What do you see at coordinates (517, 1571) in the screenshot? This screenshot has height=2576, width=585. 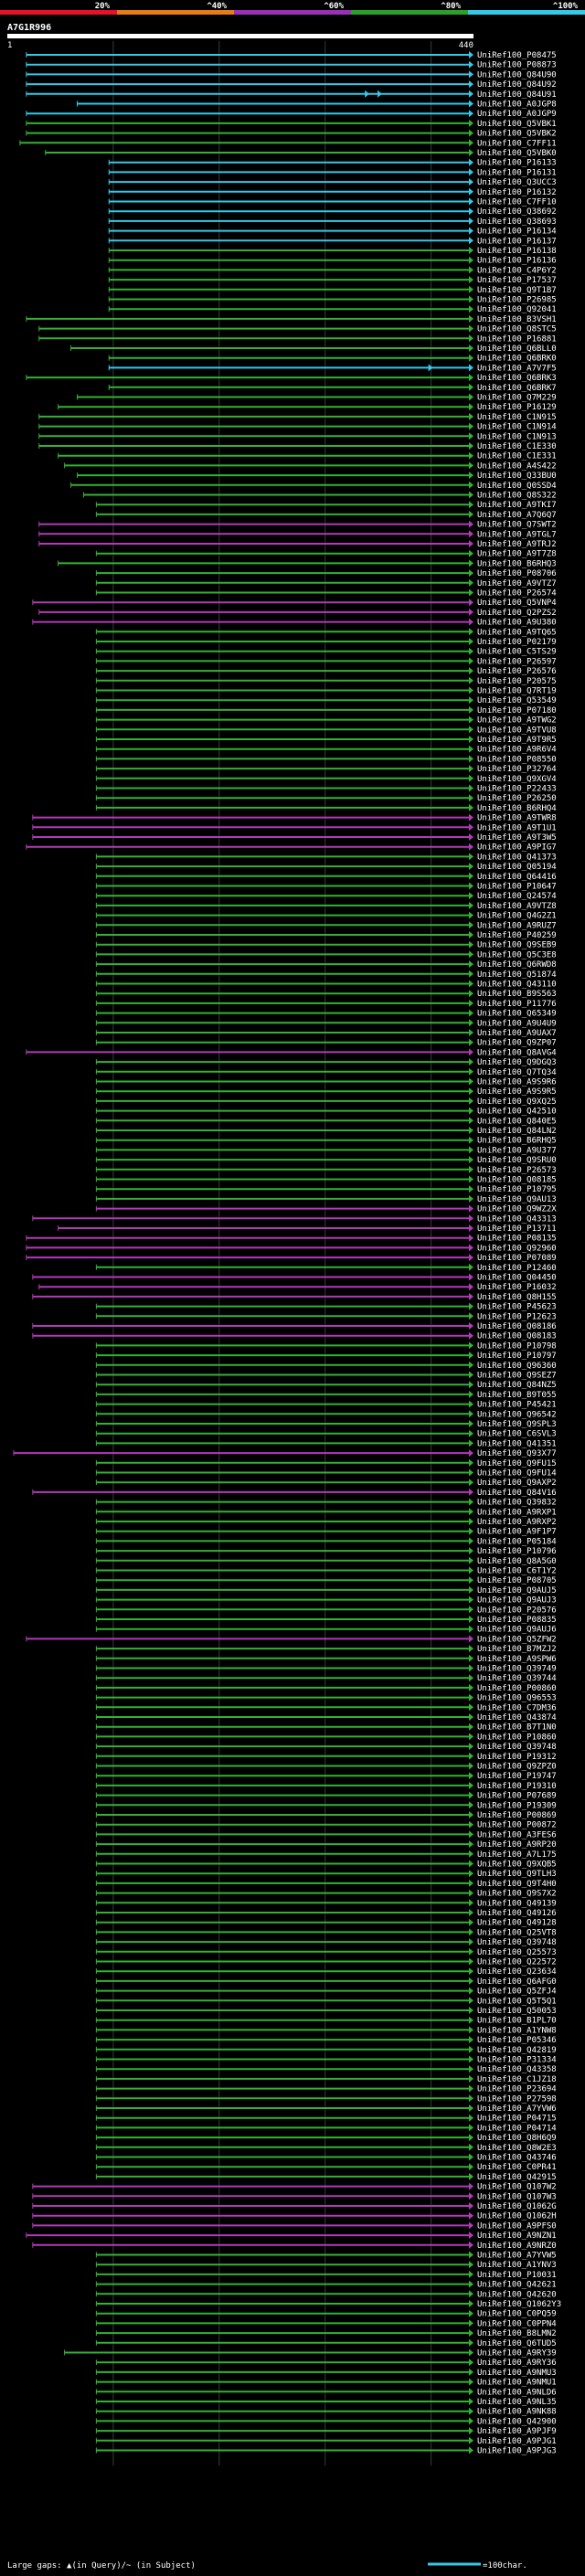 I see `hit-label: UniRef100_C6T1Y2` at bounding box center [517, 1571].